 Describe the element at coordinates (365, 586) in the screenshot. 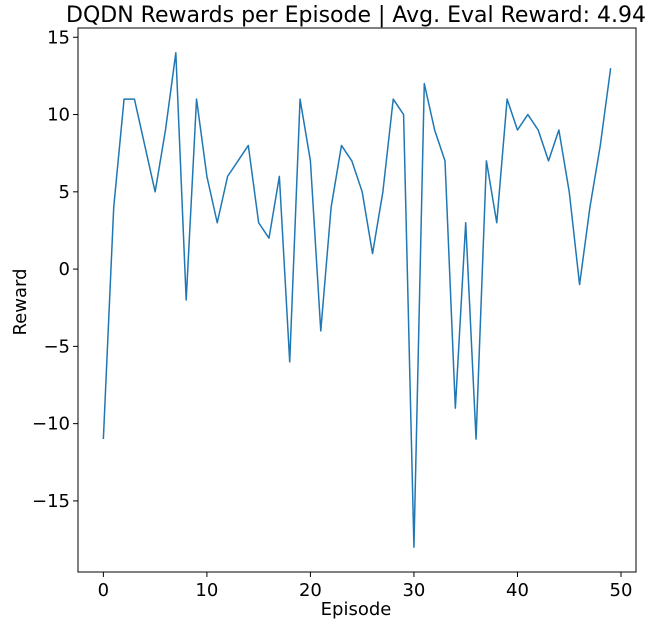

I see `x-axis-ticks: 0 10 20 30 40 50` at that location.